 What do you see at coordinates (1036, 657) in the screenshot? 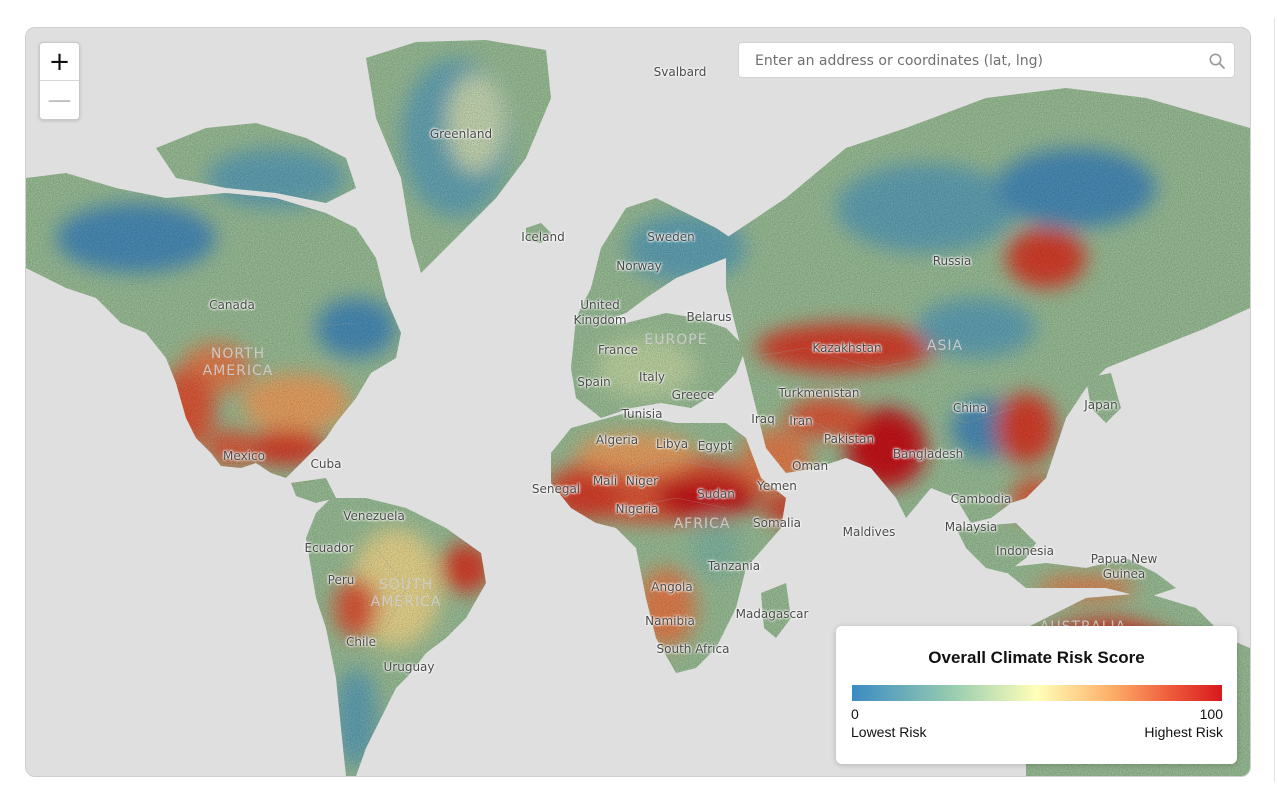
I see `legend-title: Overall Climate Risk Score` at bounding box center [1036, 657].